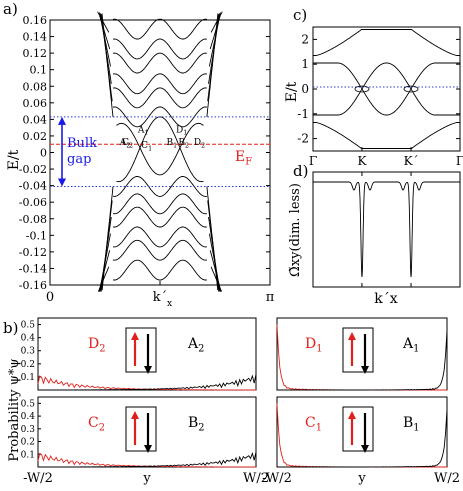  Describe the element at coordinates (35, 20) in the screenshot. I see `a-ytick-label-0: 0.16` at that location.